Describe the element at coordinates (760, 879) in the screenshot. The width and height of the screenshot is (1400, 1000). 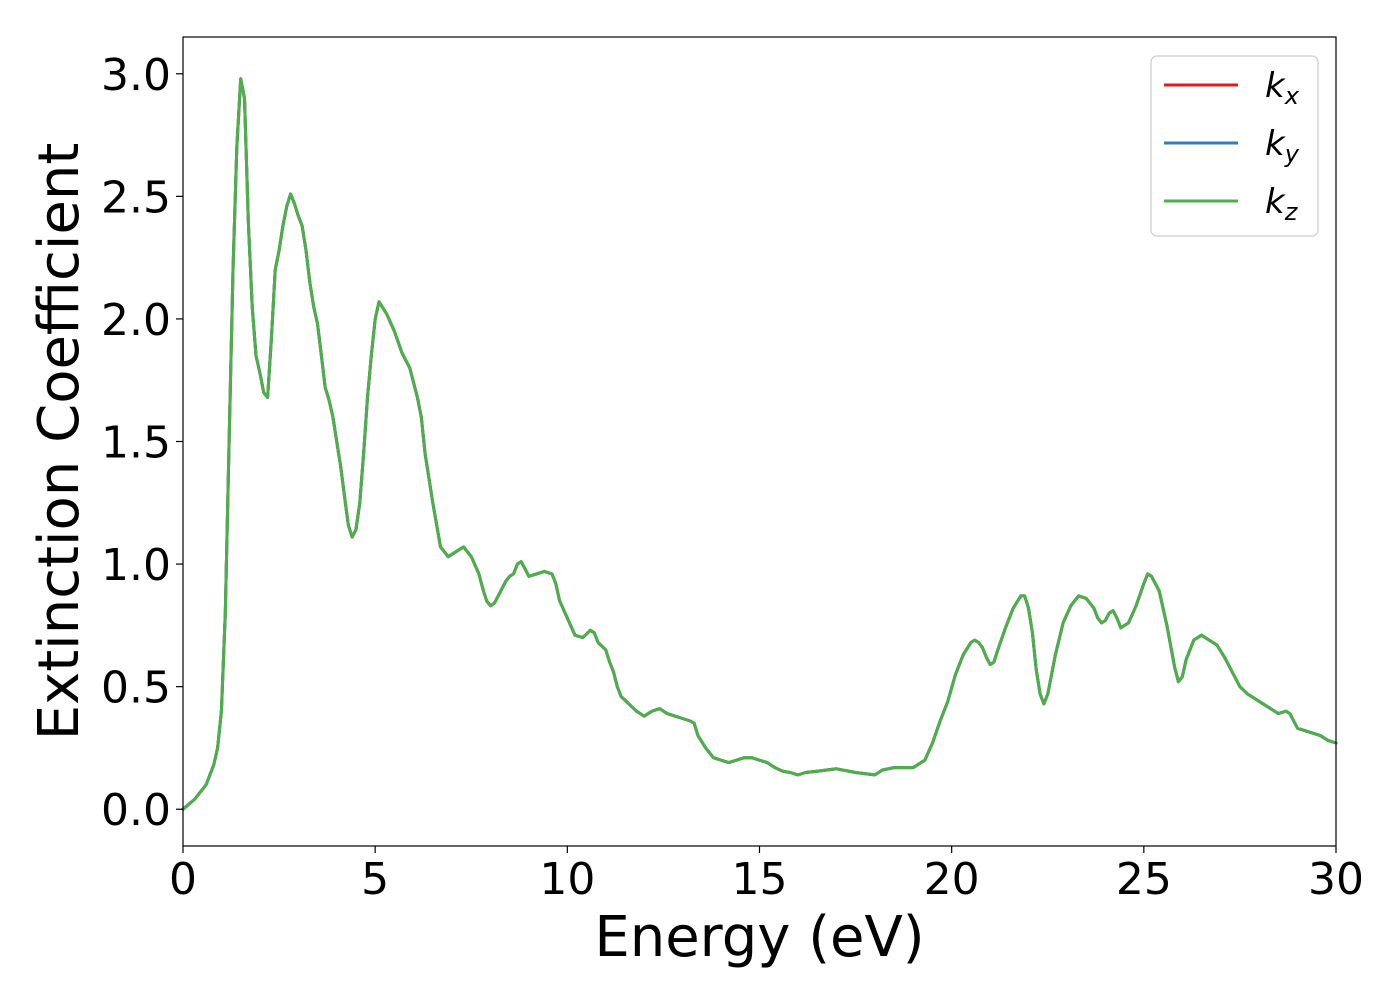
I see `x-tick-label: 15` at that location.